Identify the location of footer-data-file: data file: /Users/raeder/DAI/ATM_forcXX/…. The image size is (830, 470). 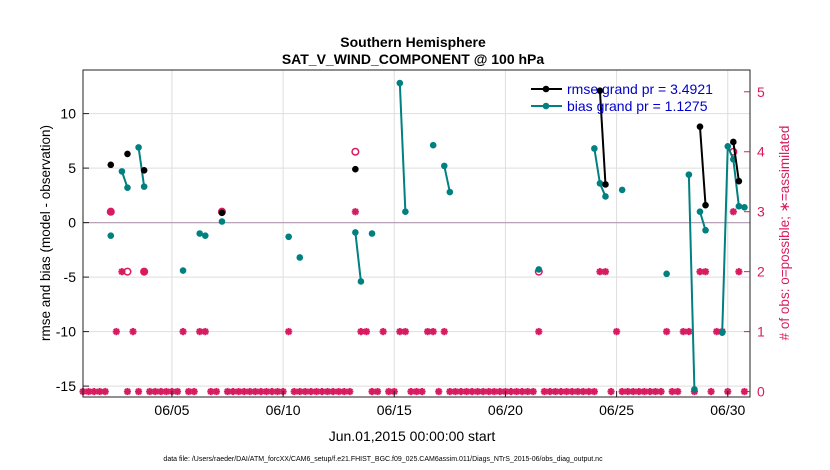
(383, 459).